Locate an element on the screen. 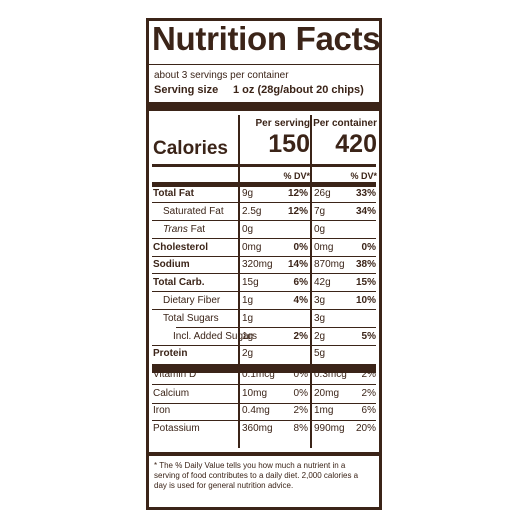 The height and width of the screenshot is (530, 530). vitamin-amount-container: 1mg is located at coordinates (324, 410).